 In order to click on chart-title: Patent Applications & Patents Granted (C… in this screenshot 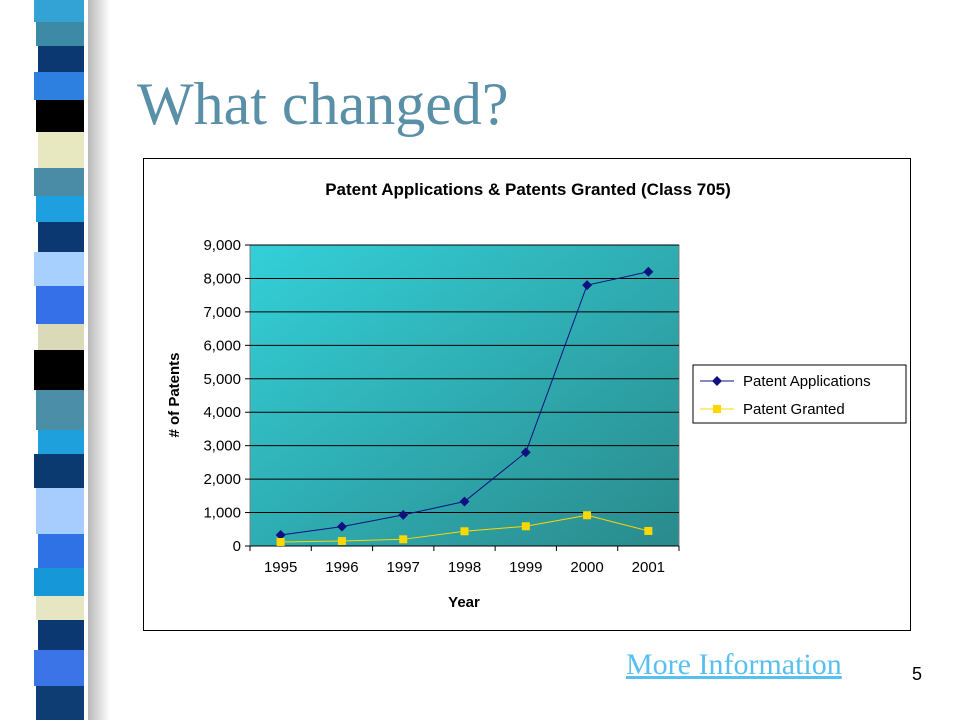, I will do `click(528, 189)`.